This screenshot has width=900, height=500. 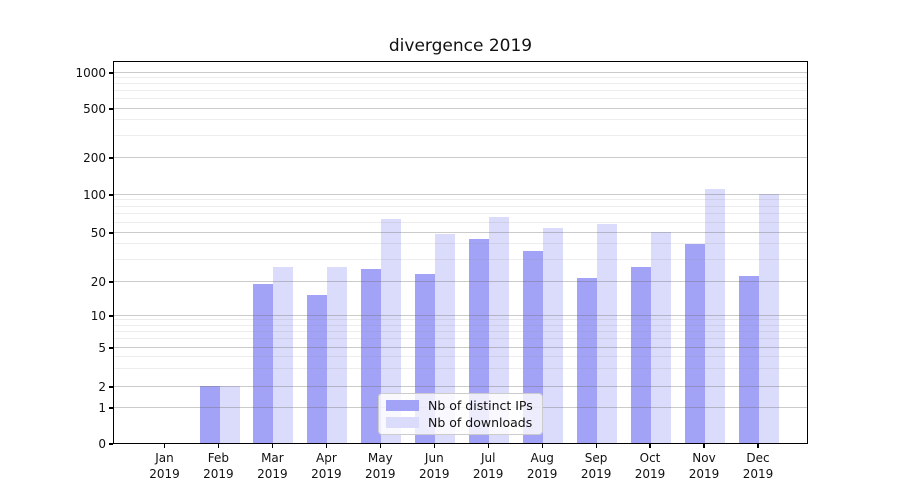 I want to click on x-tick-label-sep: Sep 2019, so click(x=596, y=466).